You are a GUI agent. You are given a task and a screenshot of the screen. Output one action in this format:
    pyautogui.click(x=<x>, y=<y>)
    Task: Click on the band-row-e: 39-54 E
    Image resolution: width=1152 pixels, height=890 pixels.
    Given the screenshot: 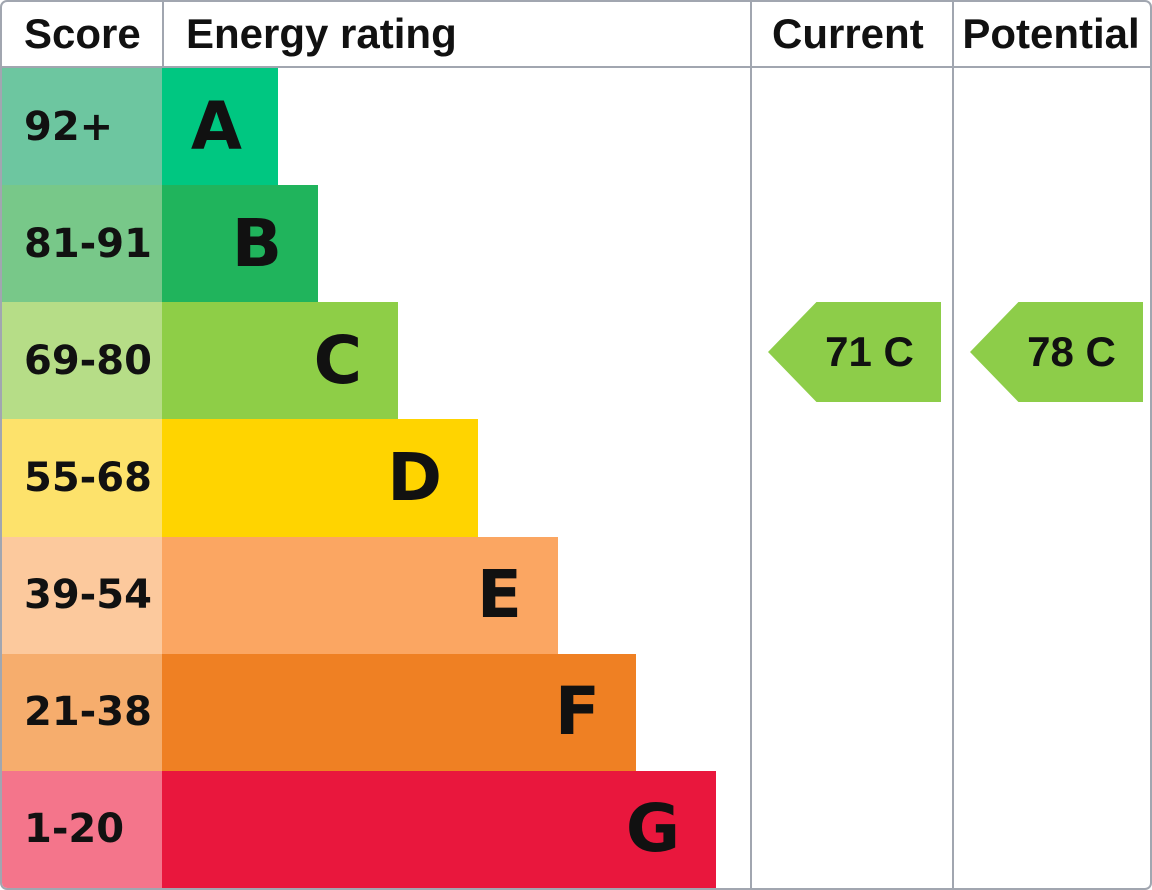 What is the action you would take?
    pyautogui.click(x=576, y=595)
    